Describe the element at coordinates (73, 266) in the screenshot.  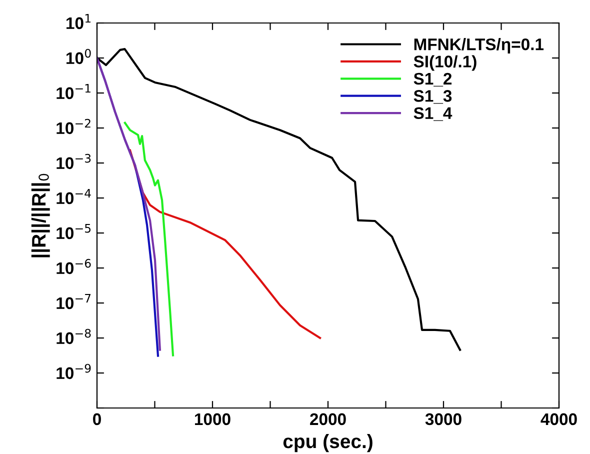
I see `y-tick-label: 10$^{−6}$` at that location.